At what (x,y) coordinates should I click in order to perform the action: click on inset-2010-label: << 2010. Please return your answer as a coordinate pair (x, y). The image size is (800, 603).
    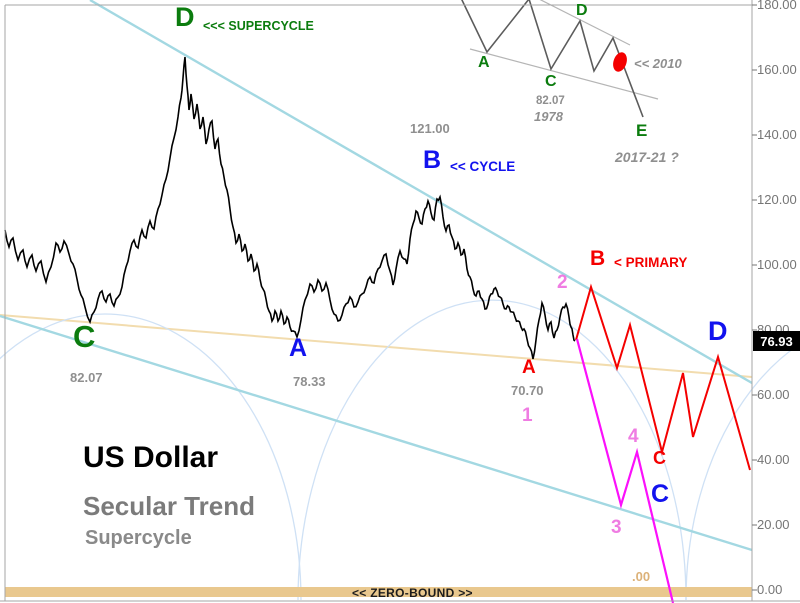
    Looking at the image, I should click on (658, 63).